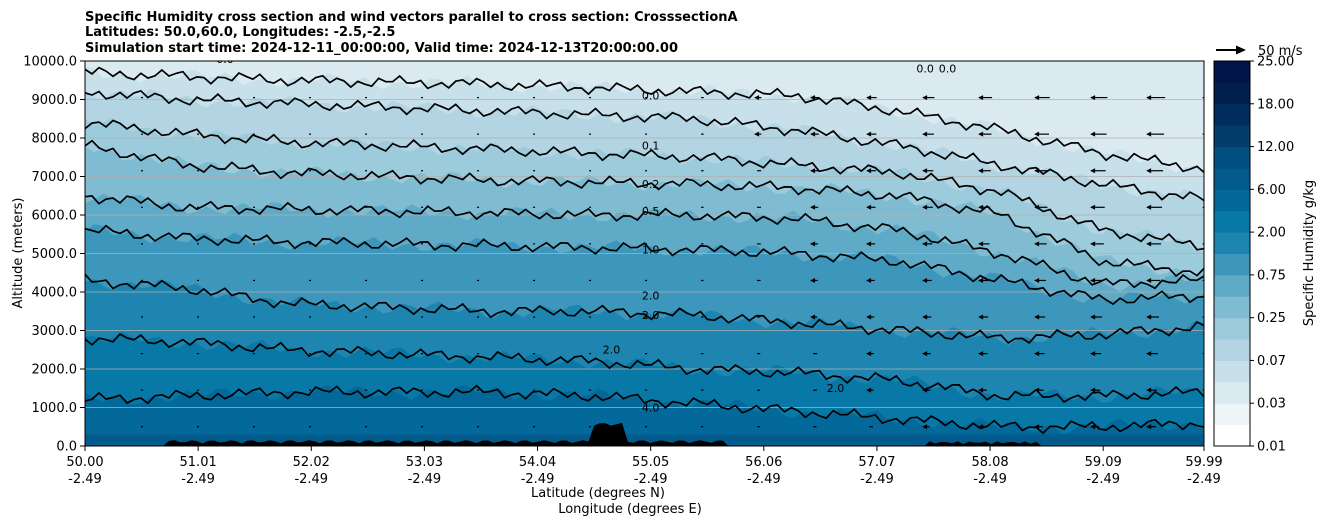 This screenshot has height=526, width=1326. I want to click on contour-label-7: 2.0, so click(612, 350).